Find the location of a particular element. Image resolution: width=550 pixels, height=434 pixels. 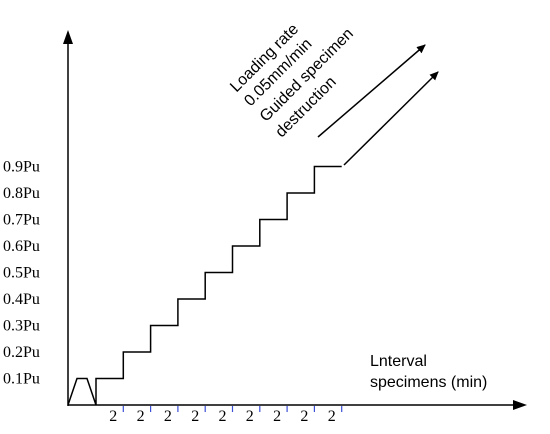

x-label-line-2: specimens (min) is located at coordinates (428, 382).